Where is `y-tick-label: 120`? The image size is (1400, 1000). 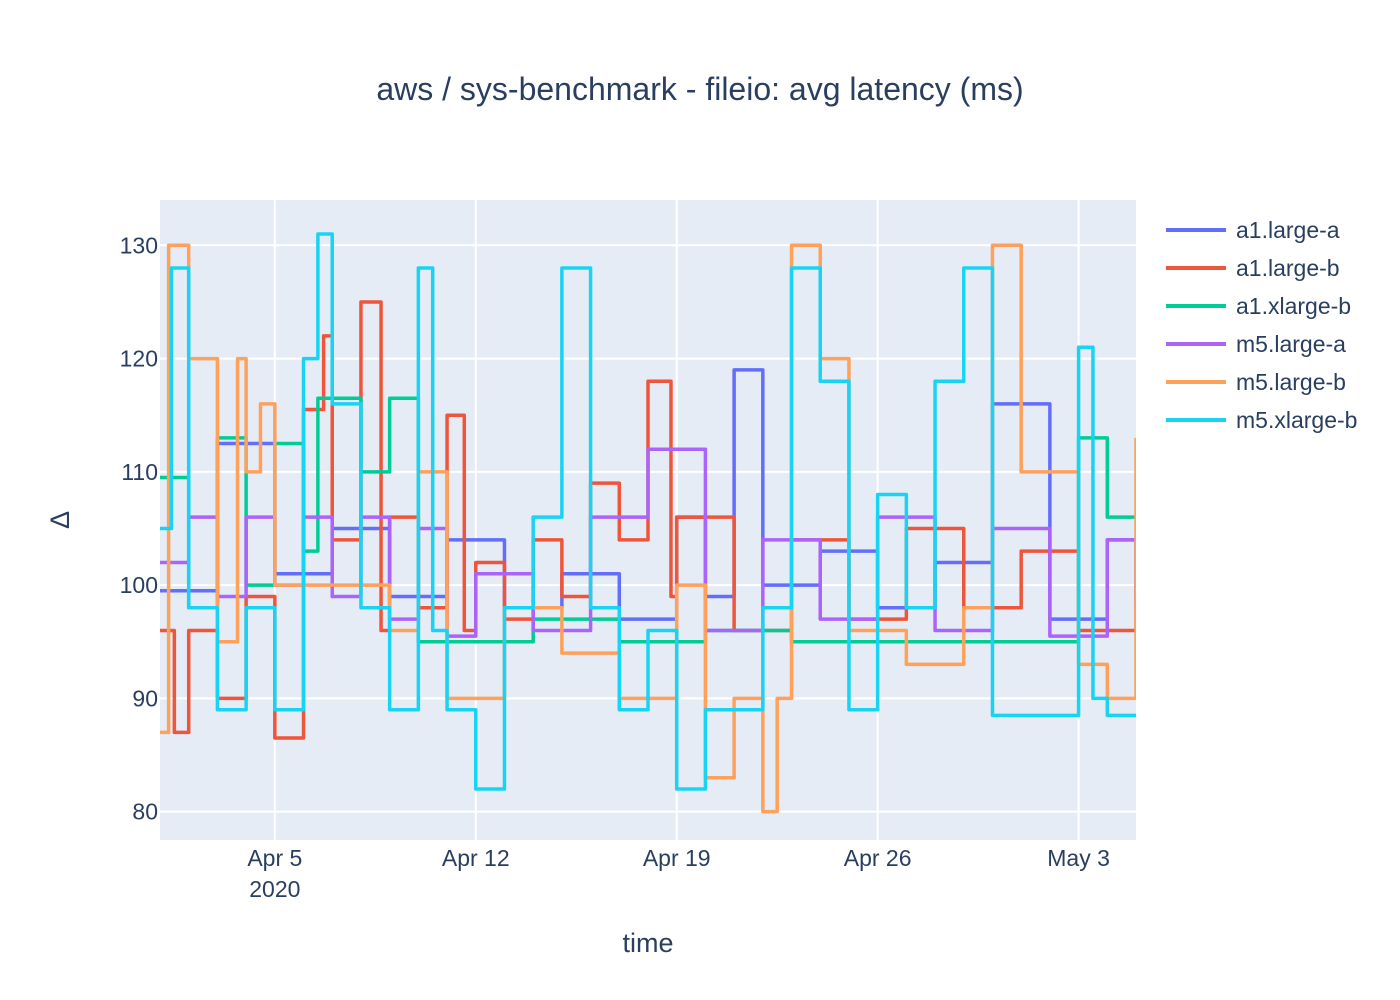
y-tick-label: 120 is located at coordinates (139, 359).